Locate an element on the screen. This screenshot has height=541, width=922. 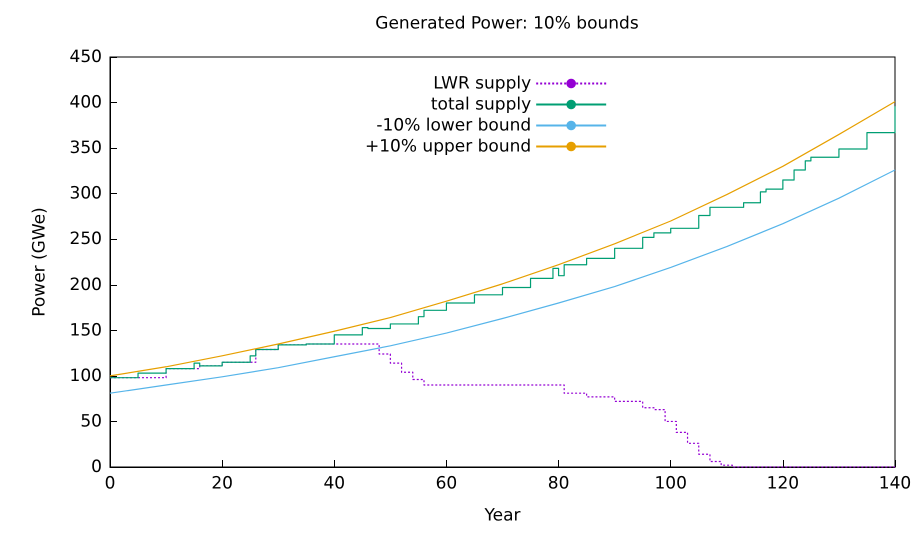
y-axis-title: Power (GWe) is located at coordinates (40, 262).